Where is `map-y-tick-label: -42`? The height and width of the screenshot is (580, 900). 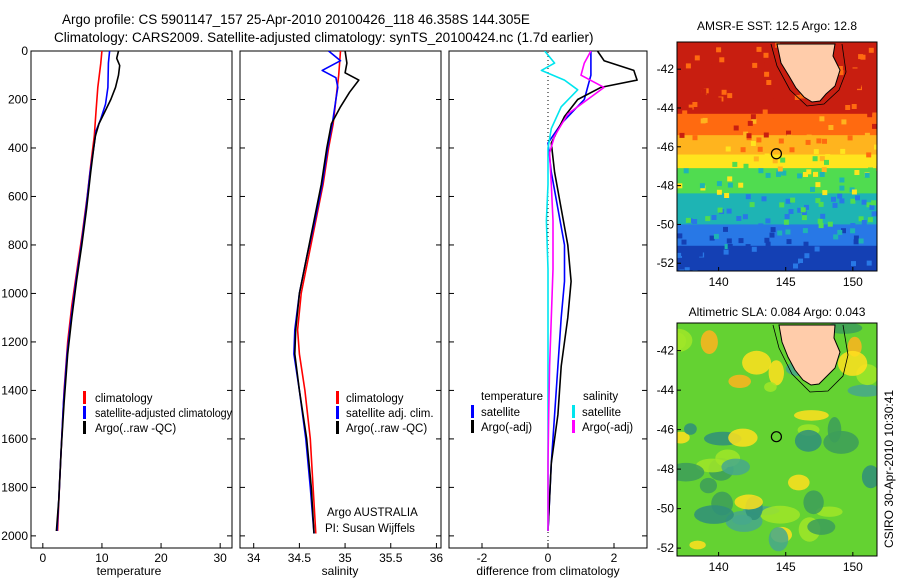 map-y-tick-label: -42 is located at coordinates (666, 69).